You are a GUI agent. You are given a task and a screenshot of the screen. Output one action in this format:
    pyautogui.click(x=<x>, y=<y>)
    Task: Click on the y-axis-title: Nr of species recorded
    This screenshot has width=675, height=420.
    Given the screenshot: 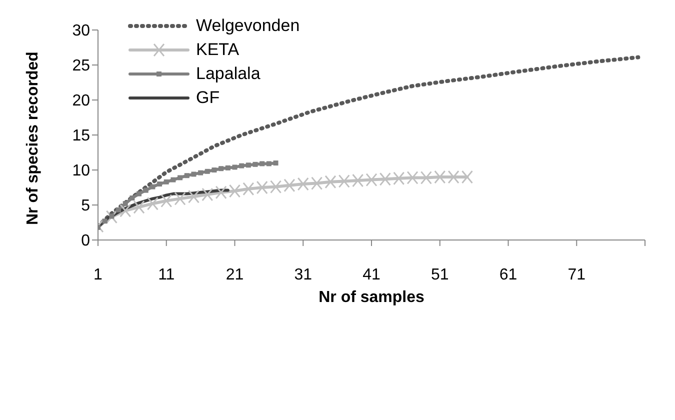 What is the action you would take?
    pyautogui.click(x=33, y=138)
    